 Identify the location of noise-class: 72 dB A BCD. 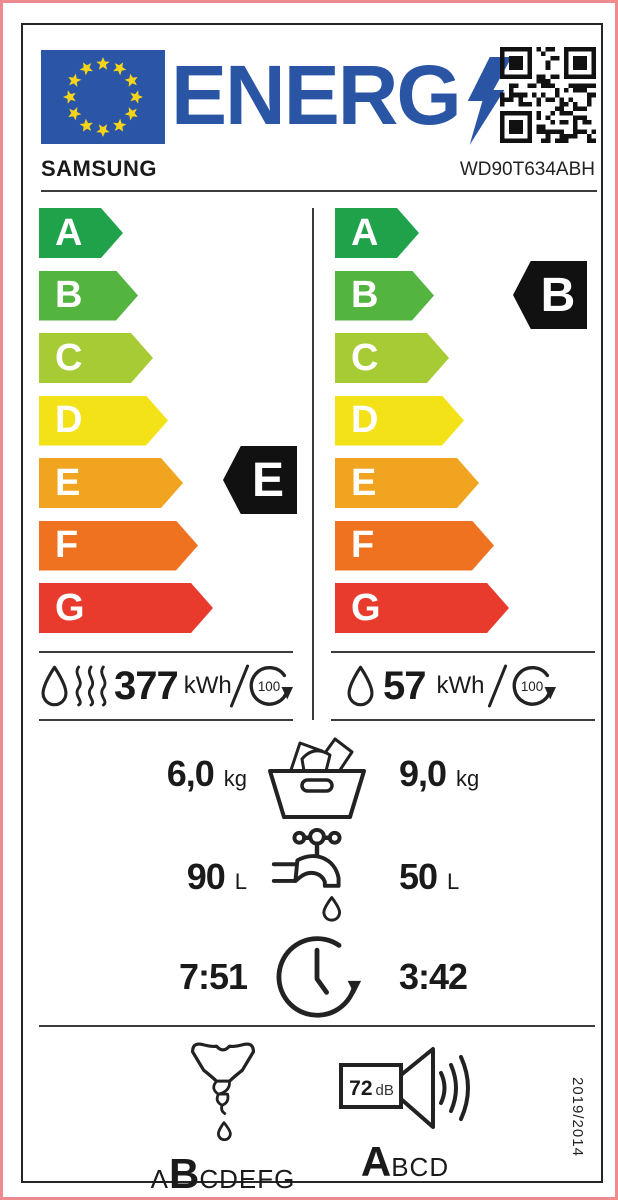
(405, 1113).